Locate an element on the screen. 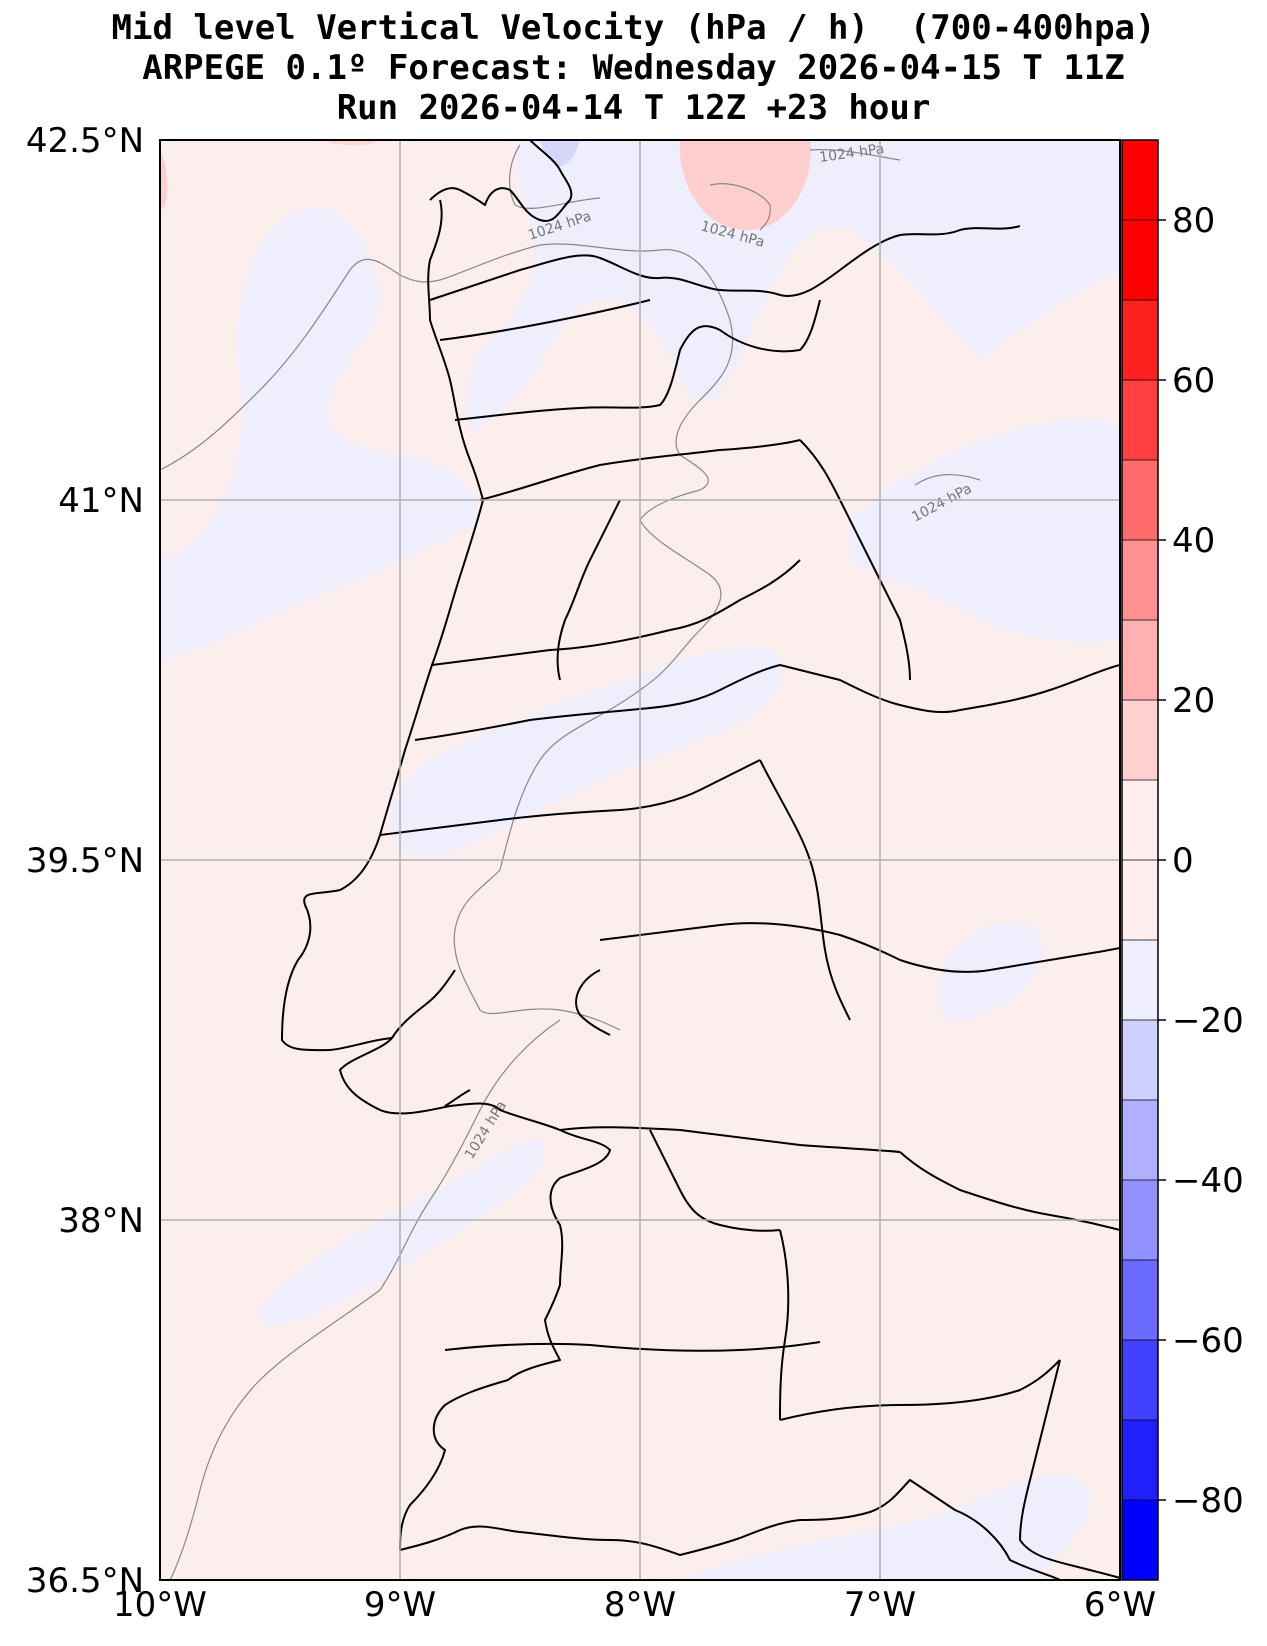 The image size is (1267, 1646). lat-tick-label-1: 41°N is located at coordinates (101, 501).